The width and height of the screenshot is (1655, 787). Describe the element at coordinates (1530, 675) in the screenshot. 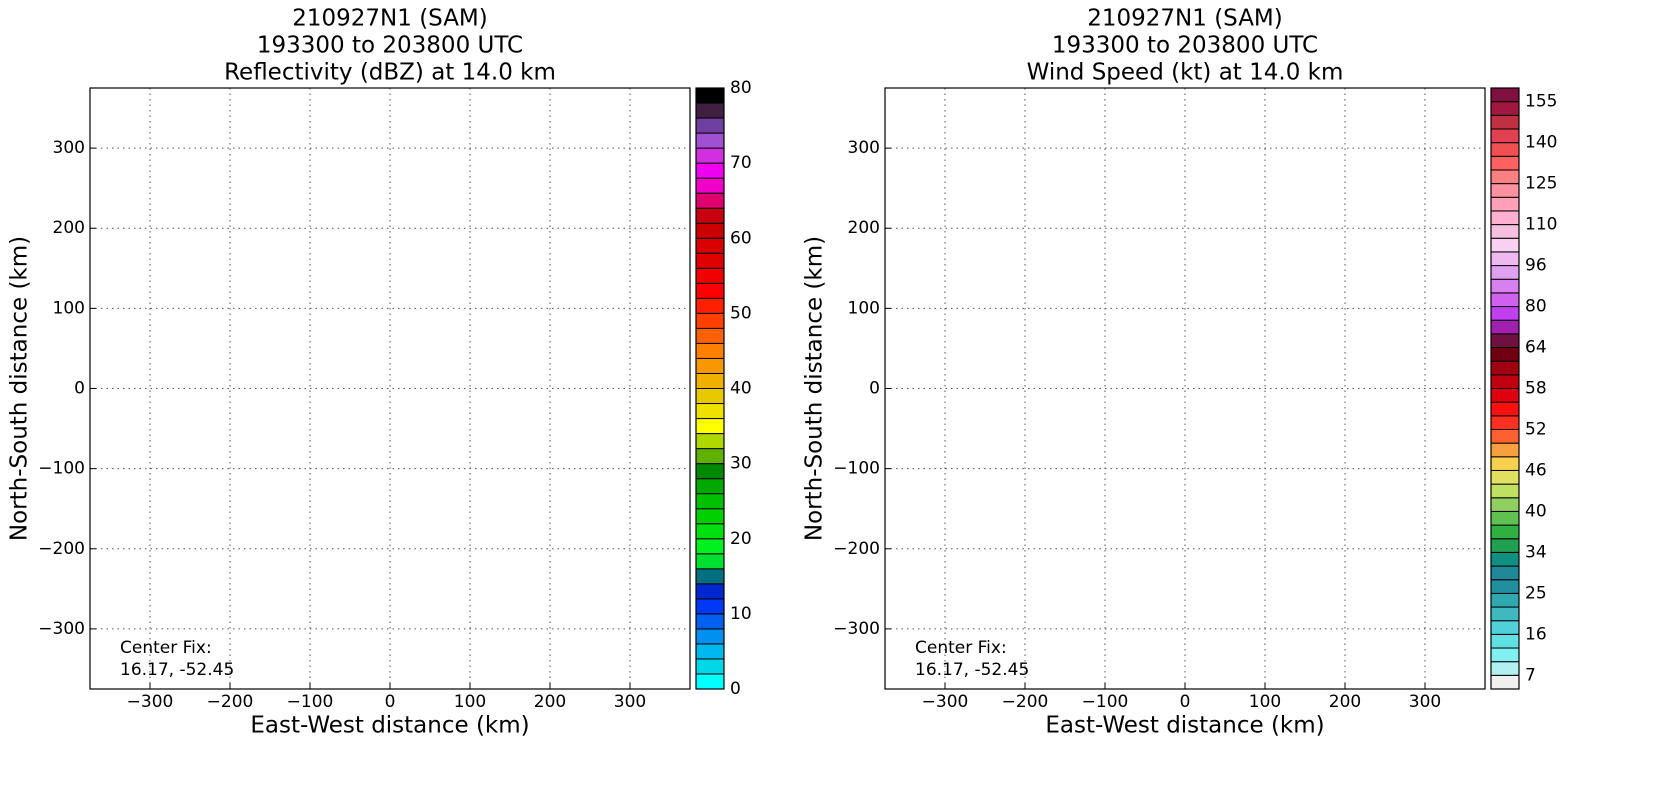

I see `colorbar-tick-label: 7` at that location.